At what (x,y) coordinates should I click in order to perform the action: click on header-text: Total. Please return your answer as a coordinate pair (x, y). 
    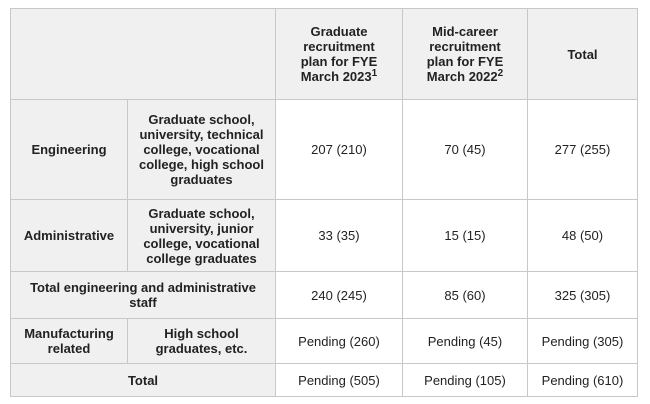
    Looking at the image, I should click on (582, 54).